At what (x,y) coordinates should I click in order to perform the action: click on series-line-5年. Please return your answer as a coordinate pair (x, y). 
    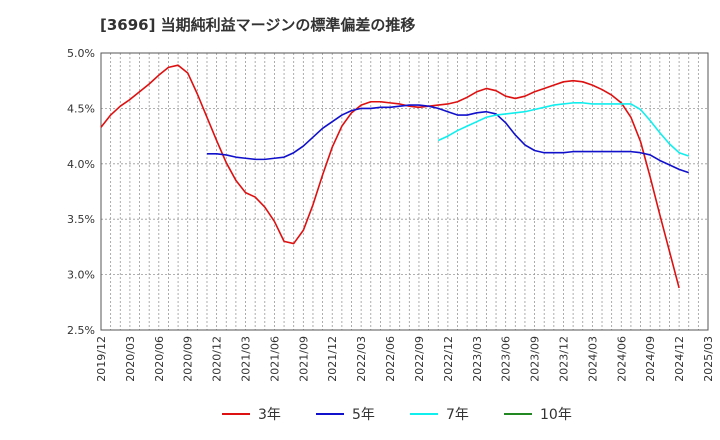
    Looking at the image, I should click on (447, 139).